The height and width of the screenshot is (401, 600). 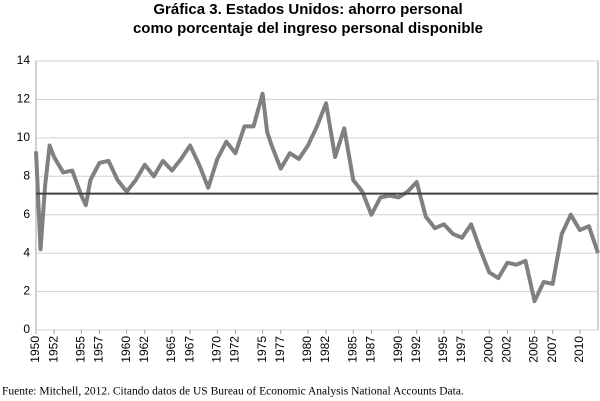 I want to click on x-tick-label: 1980, so click(x=307, y=349).